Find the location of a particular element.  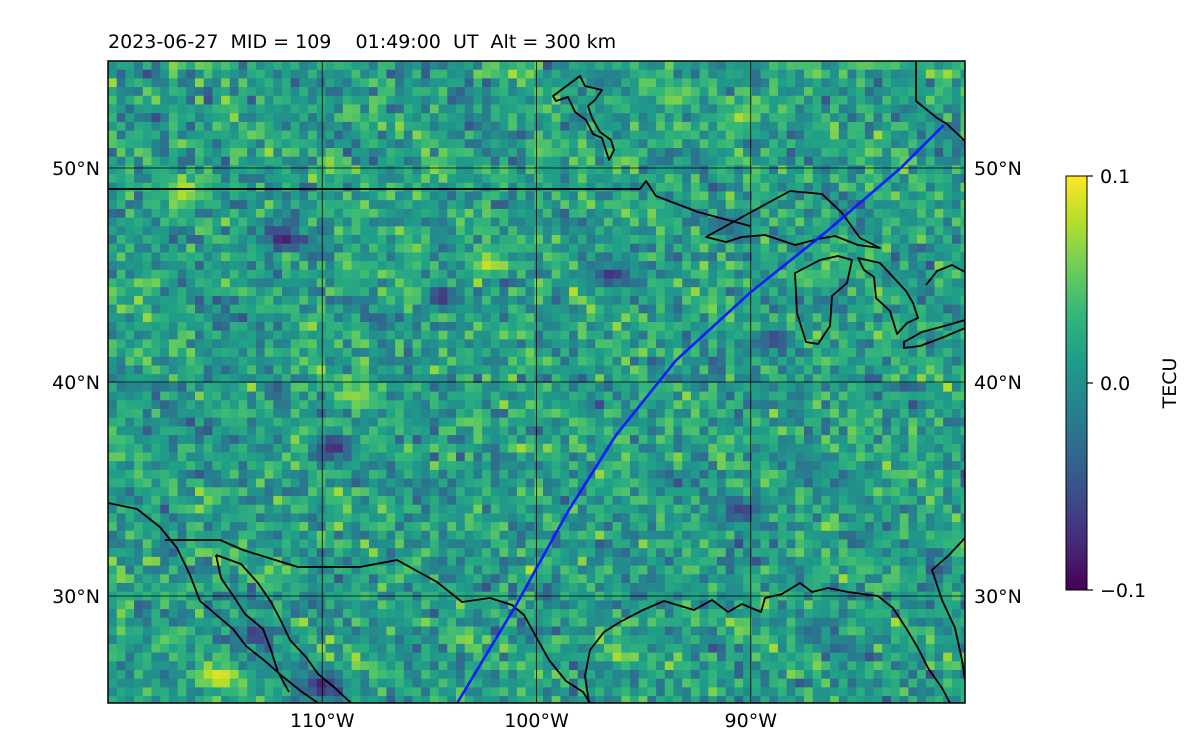

colorbar-tick-zero: 0.0 is located at coordinates (1115, 384).